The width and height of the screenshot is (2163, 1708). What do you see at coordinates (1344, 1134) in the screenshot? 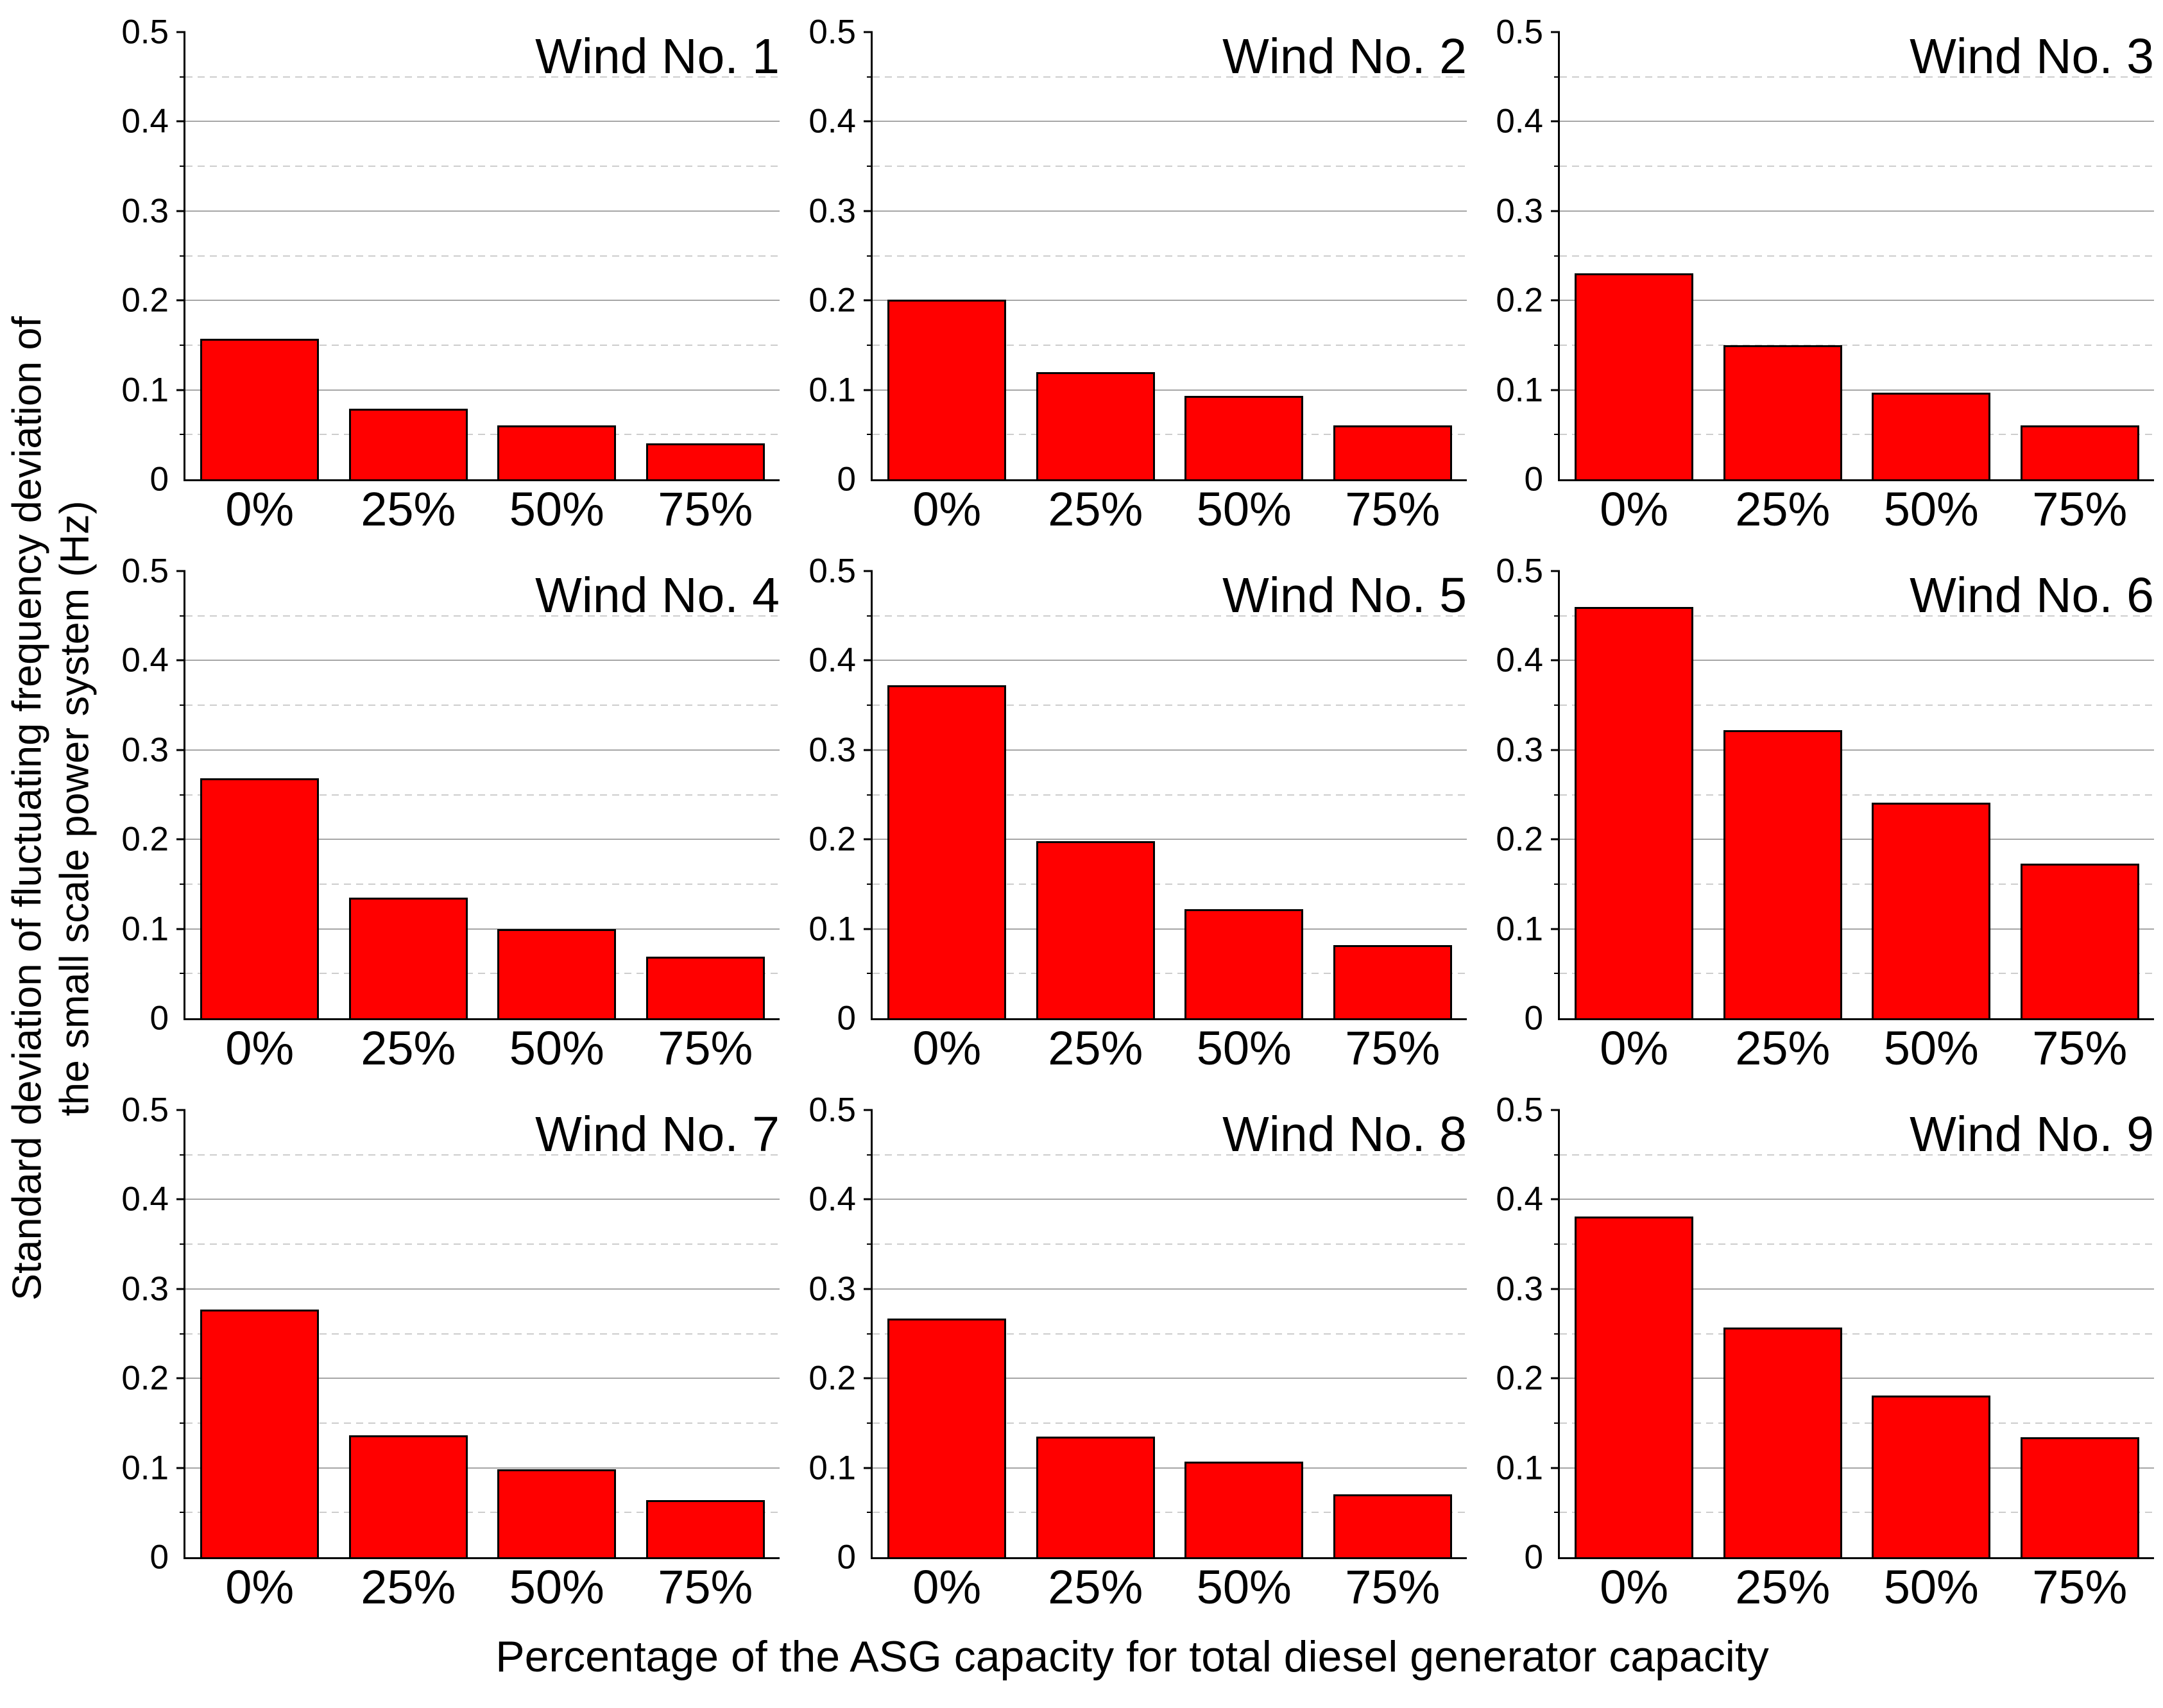
I see `subplot-title-wind-no-8: Wind No. 8` at bounding box center [1344, 1134].